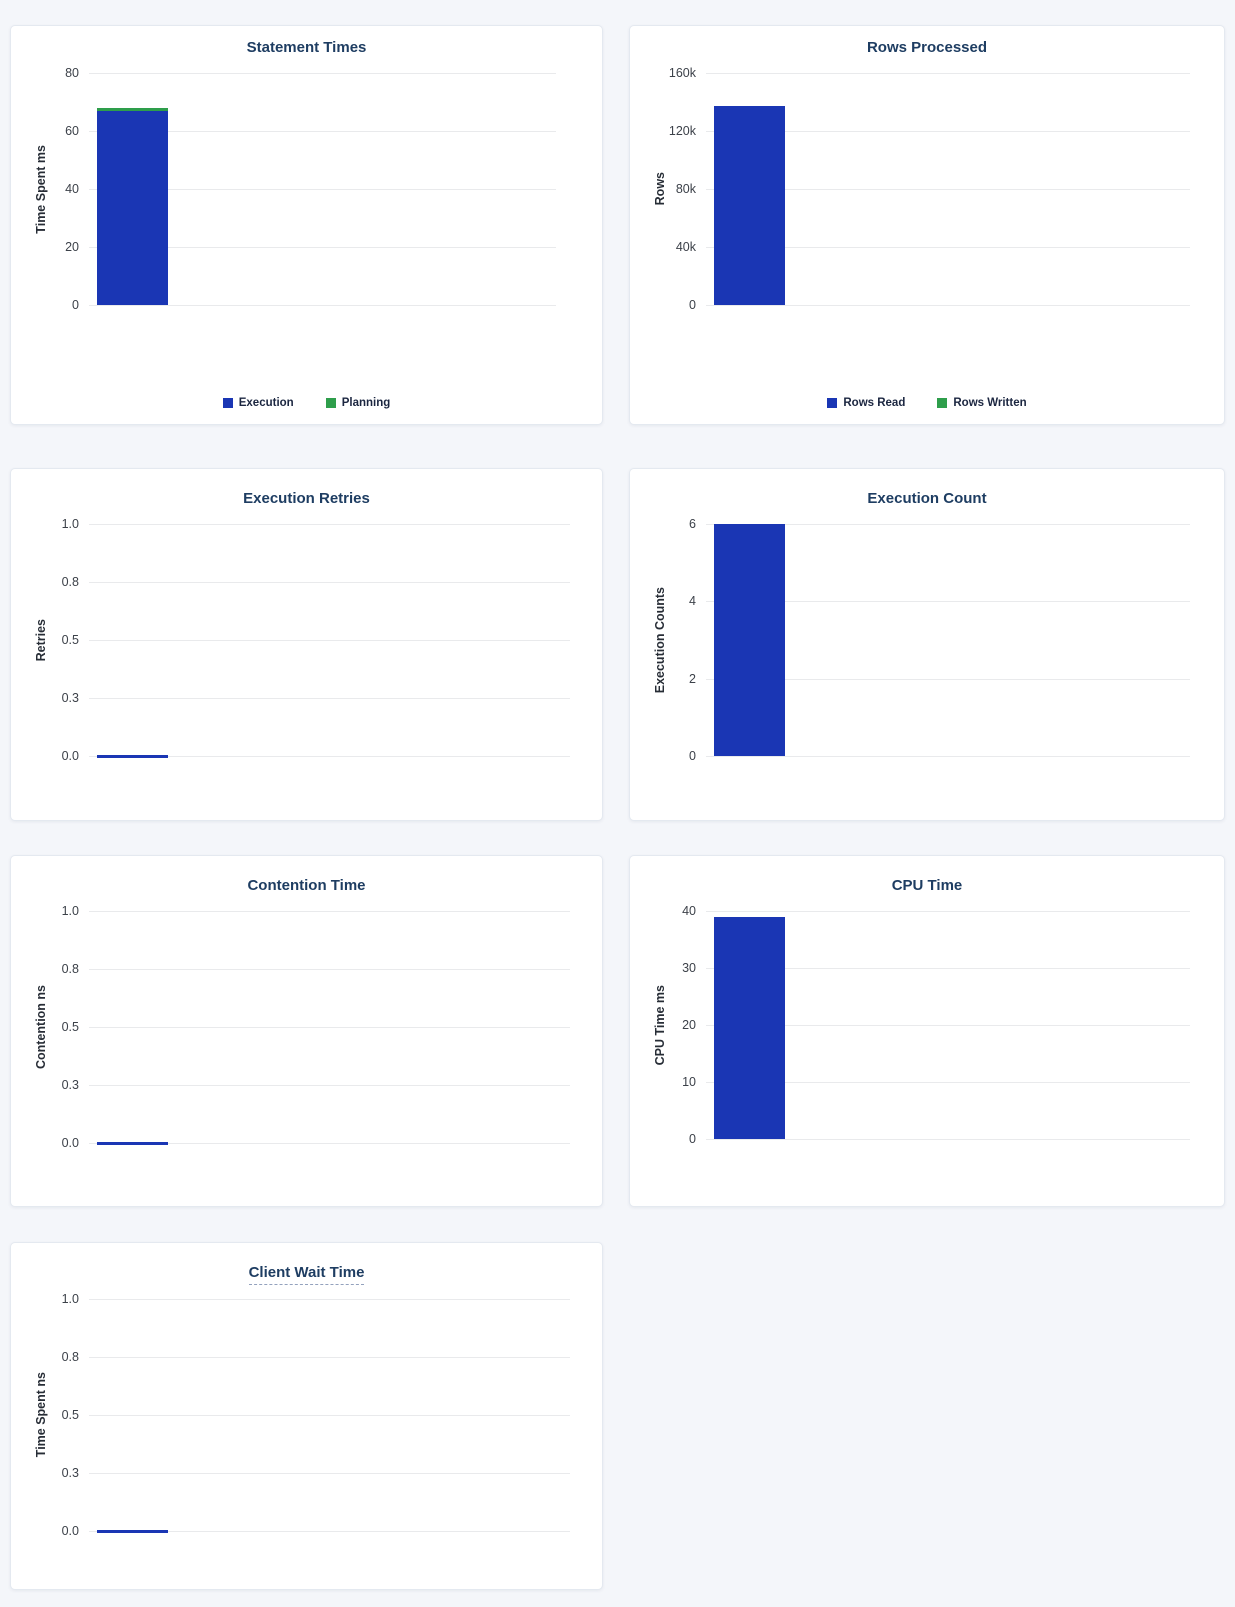  Describe the element at coordinates (942, 403) in the screenshot. I see `legend-swatch-rows-written` at that location.